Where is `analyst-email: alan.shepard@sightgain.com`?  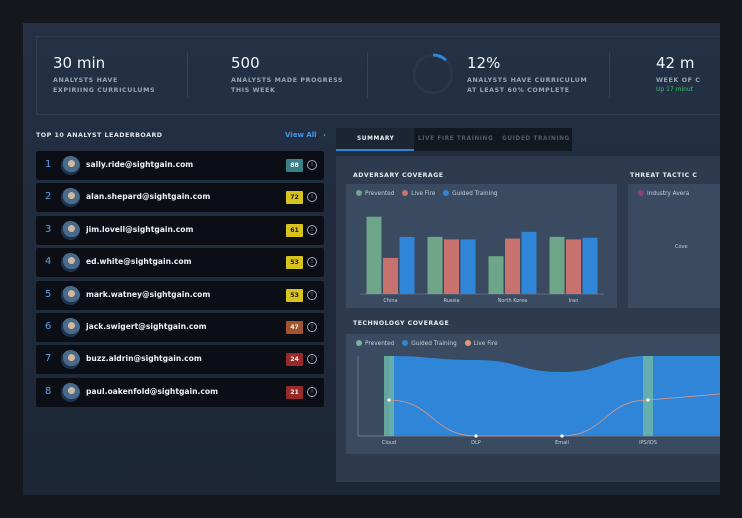 analyst-email: alan.shepard@sightgain.com is located at coordinates (148, 197).